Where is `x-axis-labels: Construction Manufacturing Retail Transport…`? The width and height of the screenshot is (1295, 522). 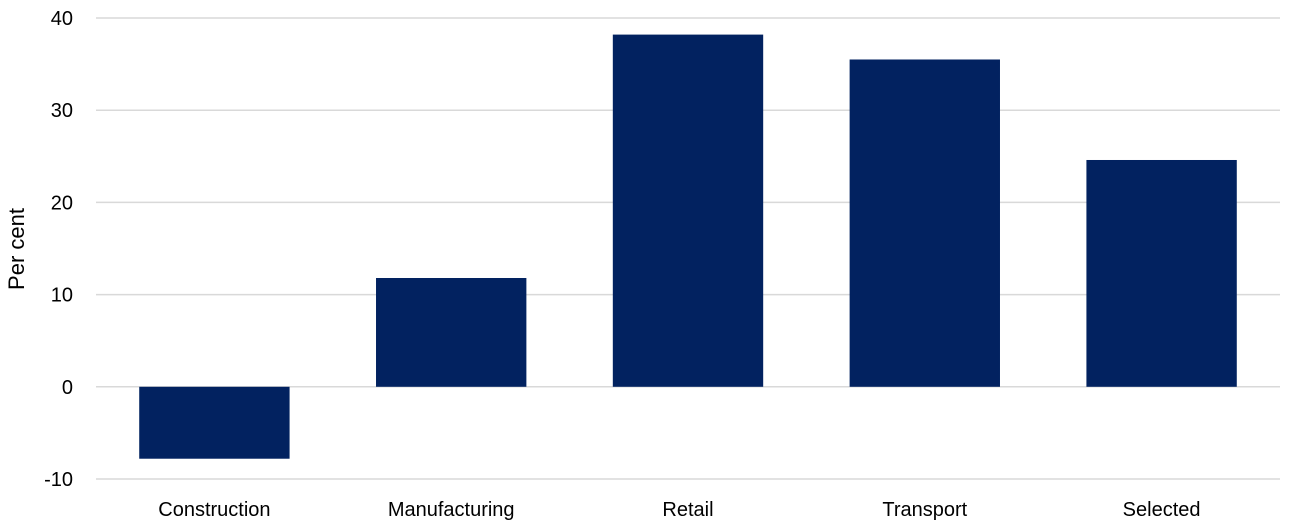
x-axis-labels: Construction Manufacturing Retail Transport… is located at coordinates (679, 510).